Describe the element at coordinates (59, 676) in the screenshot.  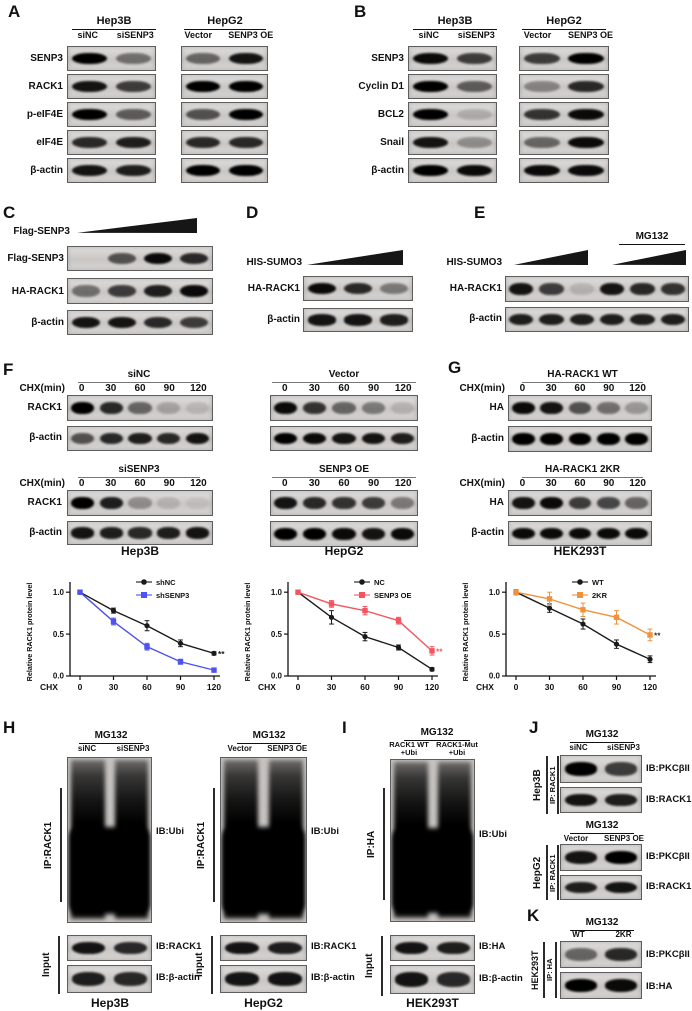
I see `svg-text: 0.0` at that location.